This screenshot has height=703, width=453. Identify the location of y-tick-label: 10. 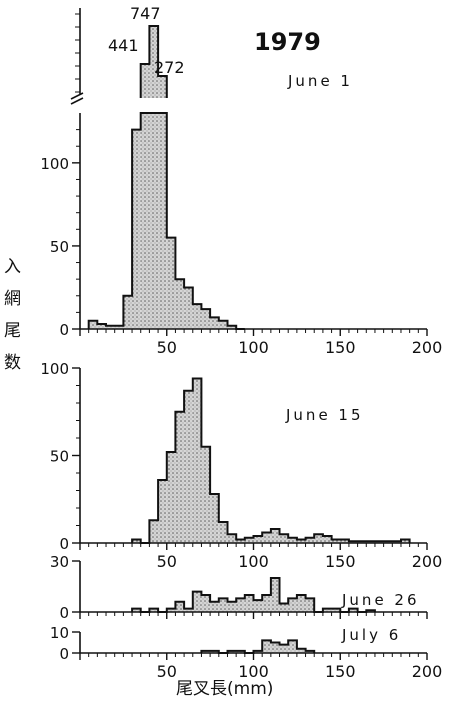
(59, 633).